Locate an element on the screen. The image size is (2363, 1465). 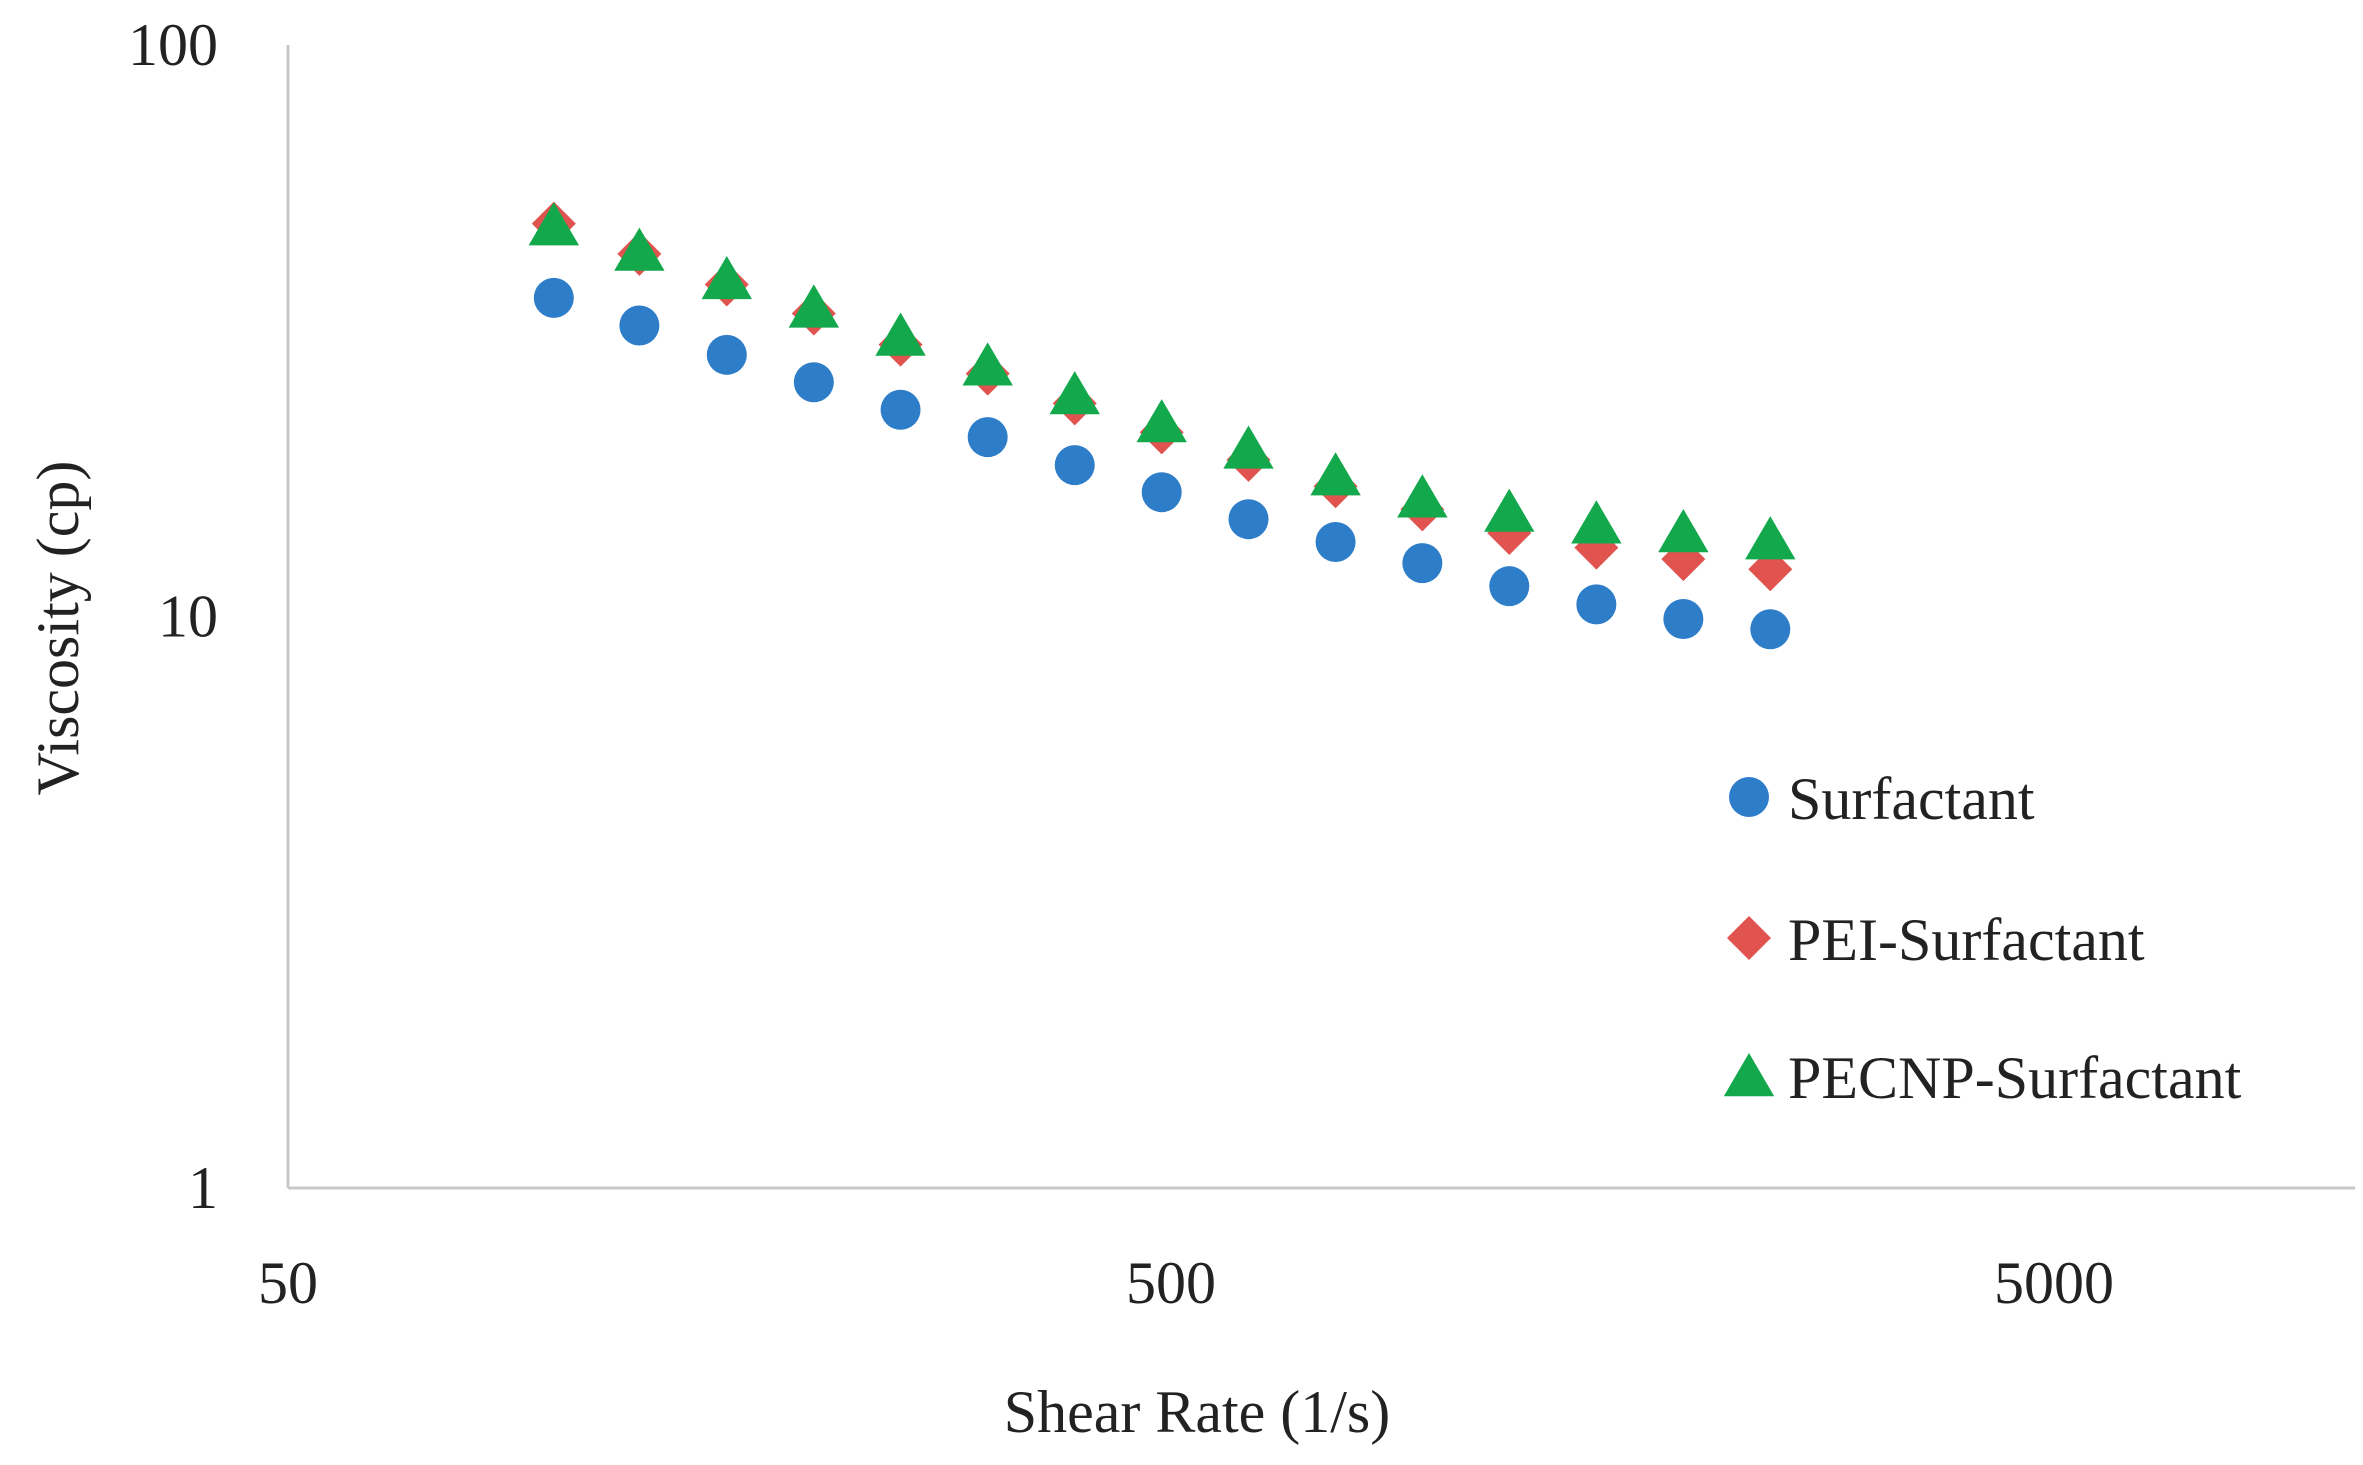
legend-marker-pecnp-surfactant is located at coordinates (1749, 1075).